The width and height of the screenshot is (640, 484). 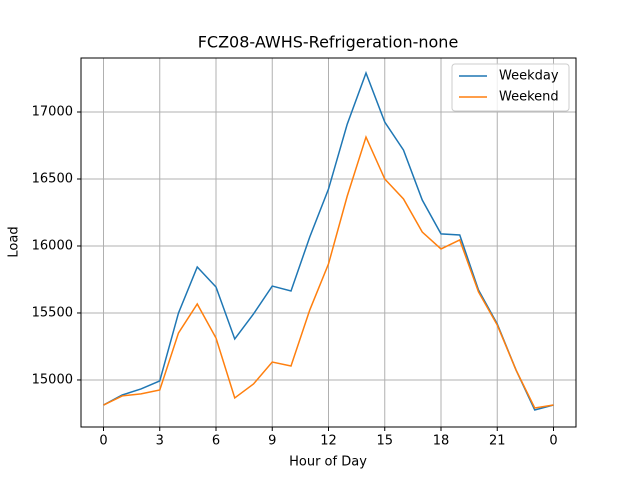 What do you see at coordinates (328, 42) in the screenshot?
I see `chart-title: FCZ08-AWHS-Refrigeration-none` at bounding box center [328, 42].